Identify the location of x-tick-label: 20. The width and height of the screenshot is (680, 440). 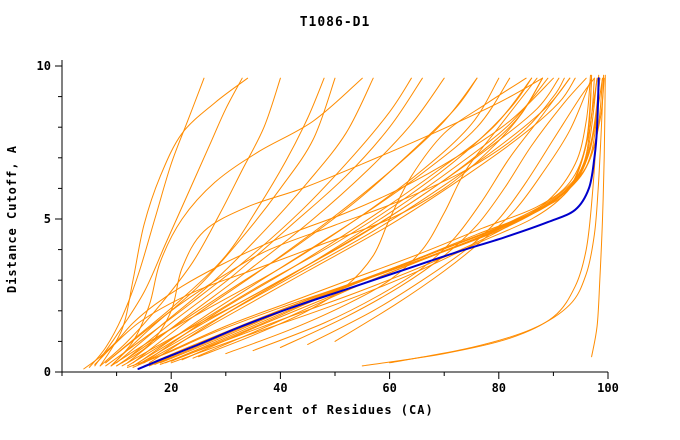
(171, 388).